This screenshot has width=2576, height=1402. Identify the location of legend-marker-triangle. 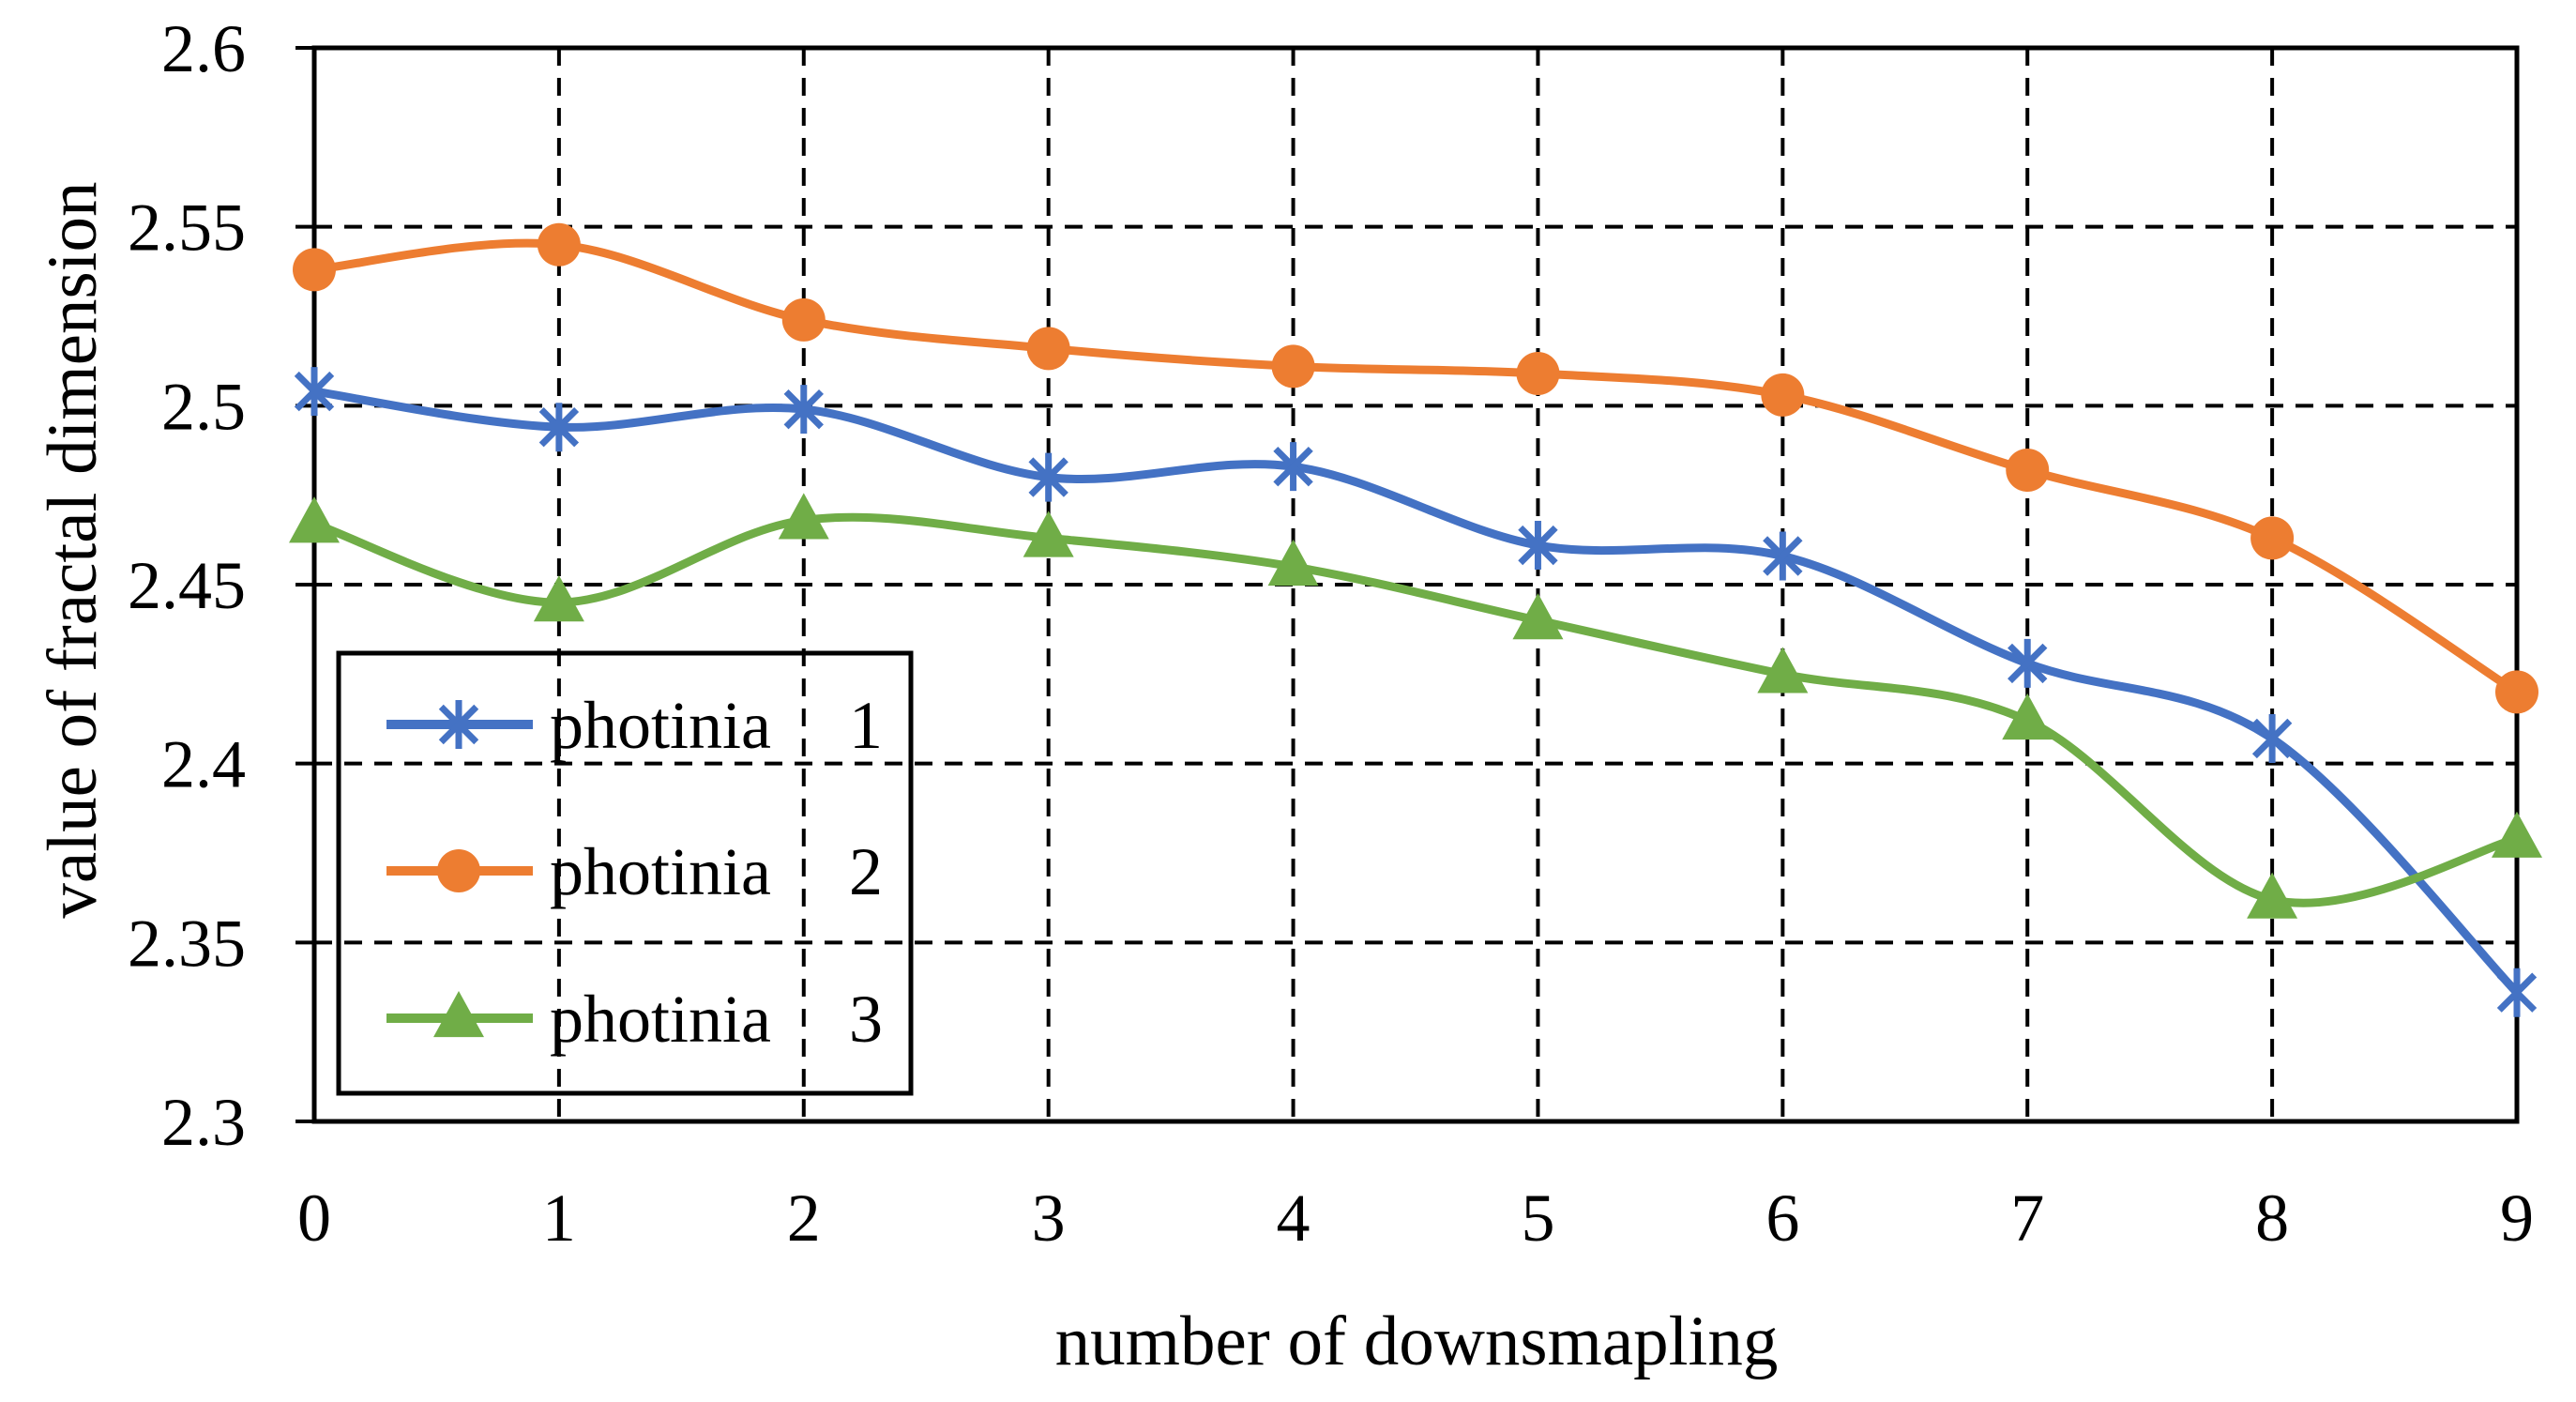
(458, 1014).